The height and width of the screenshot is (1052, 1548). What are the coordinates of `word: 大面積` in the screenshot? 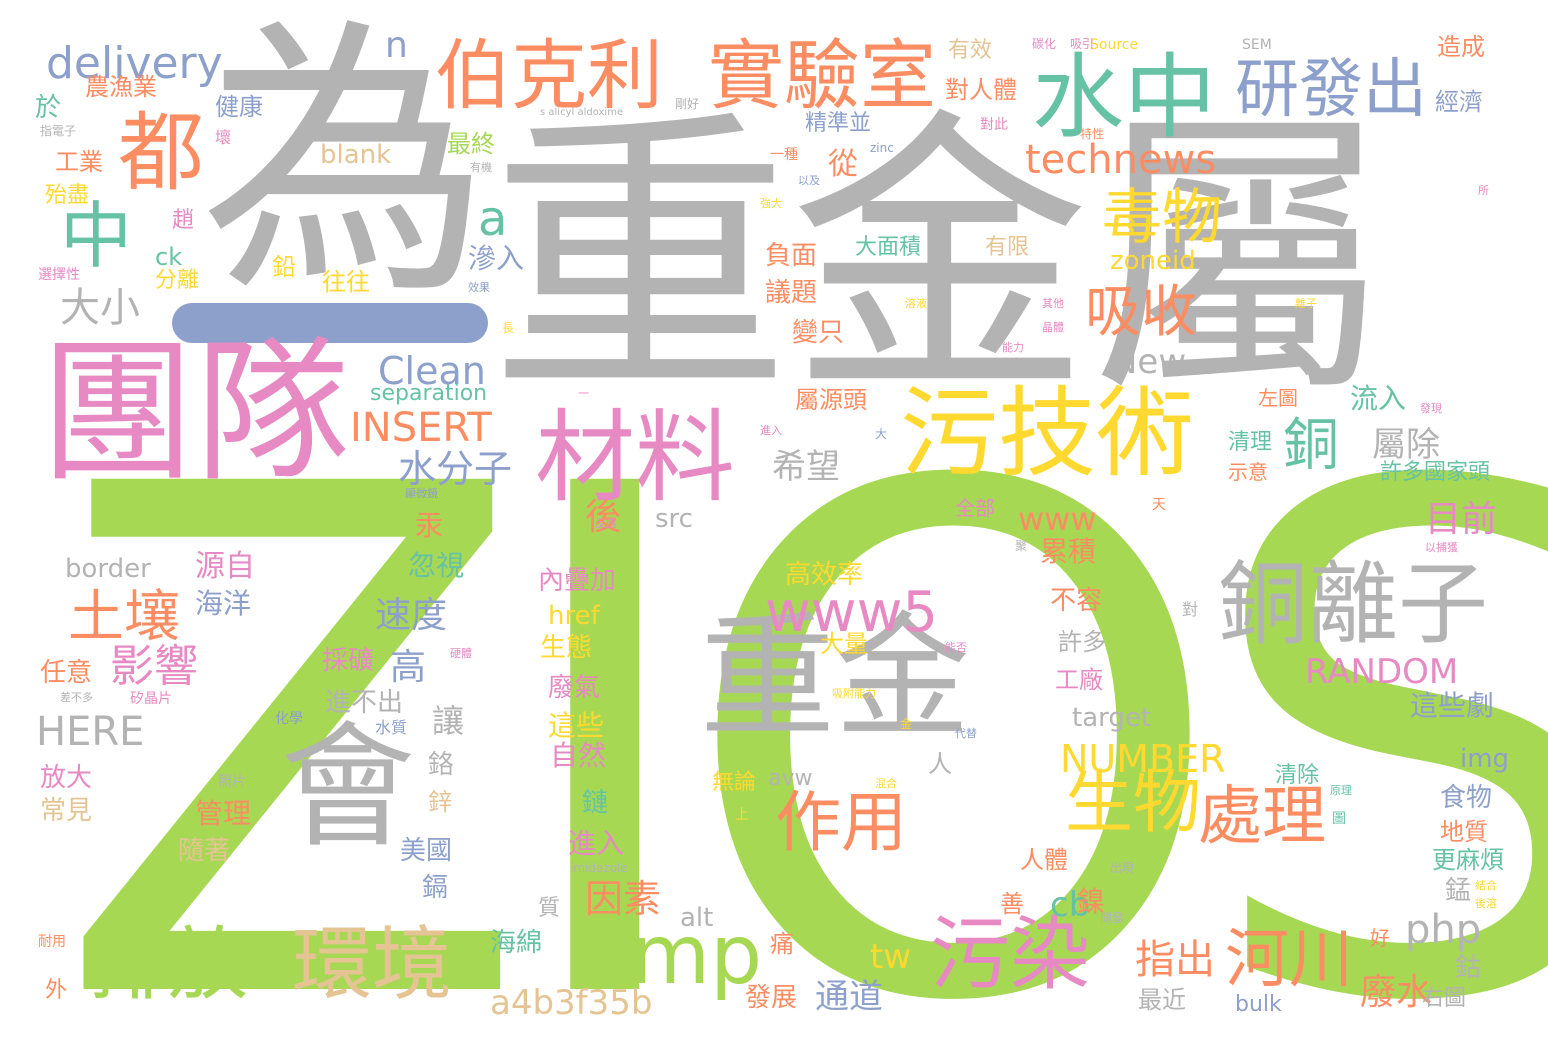 It's located at (888, 247).